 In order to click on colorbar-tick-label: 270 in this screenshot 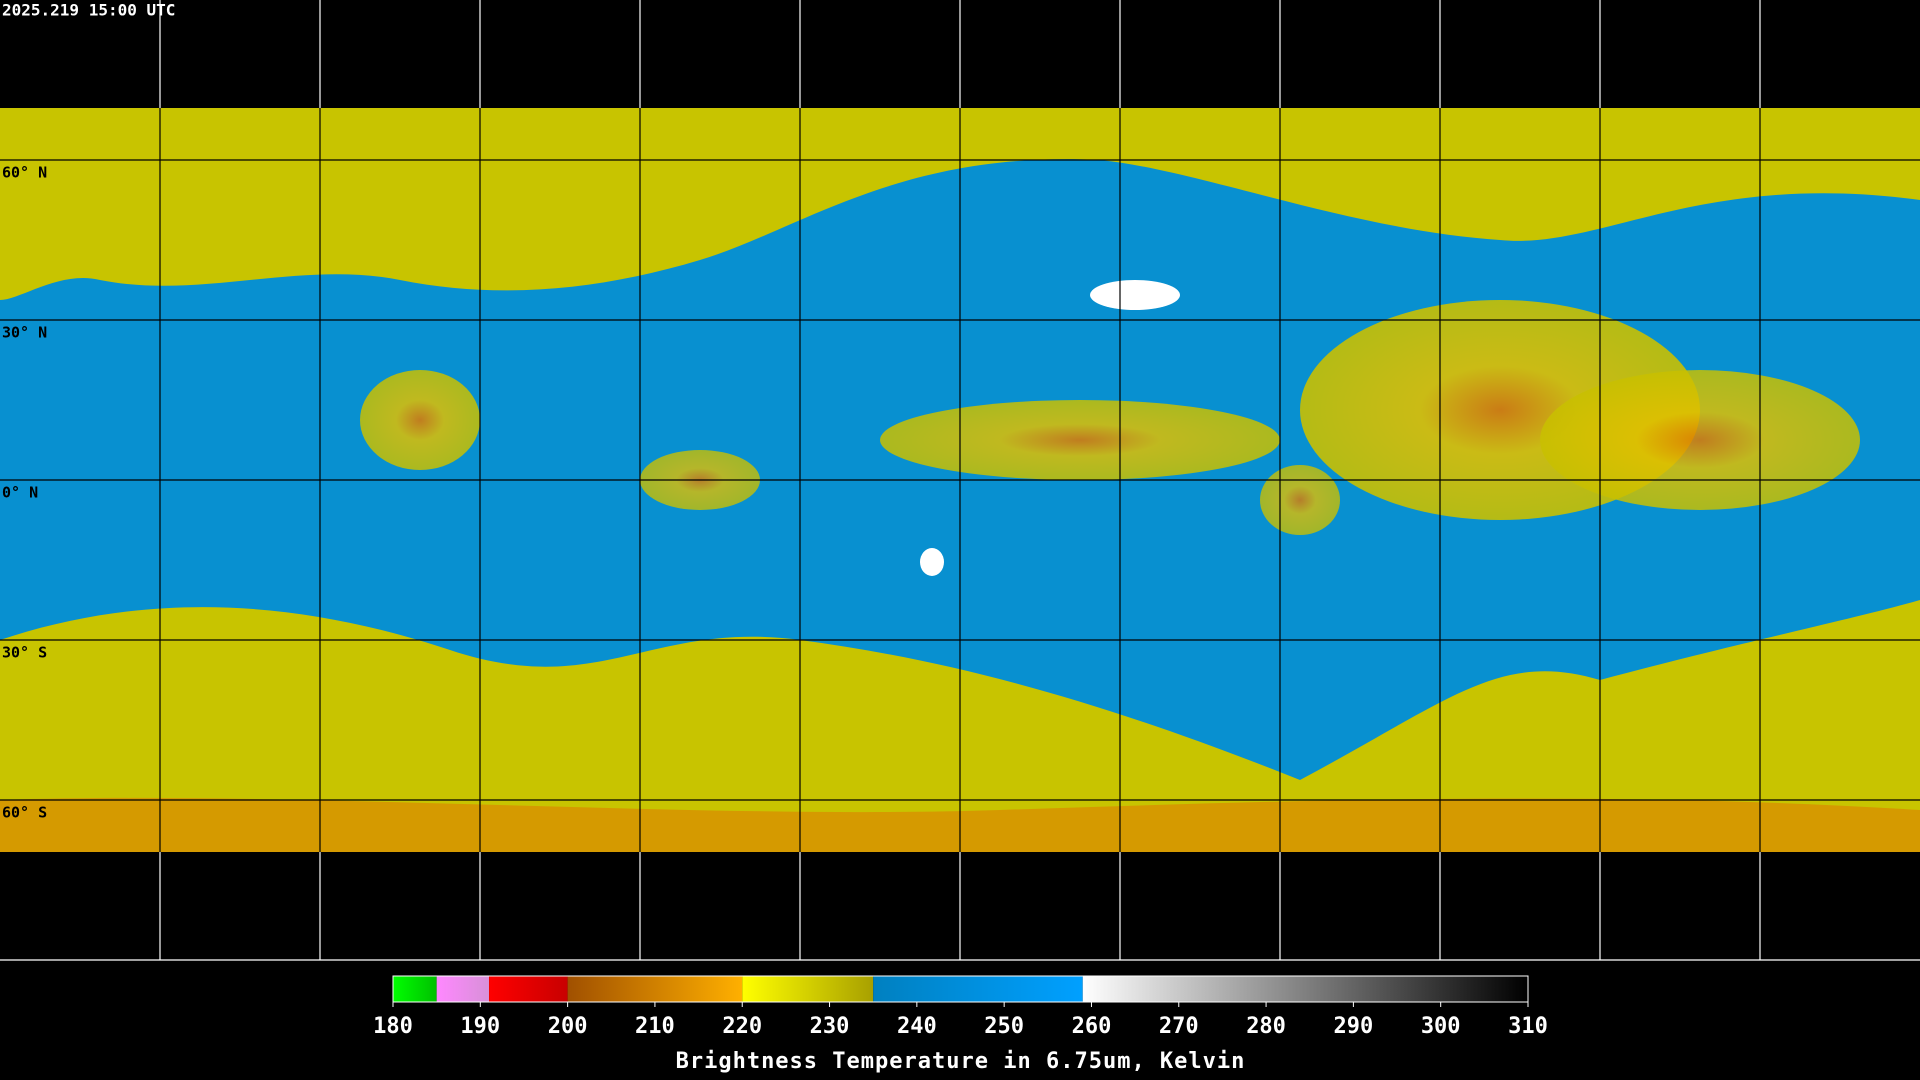, I will do `click(1179, 1026)`.